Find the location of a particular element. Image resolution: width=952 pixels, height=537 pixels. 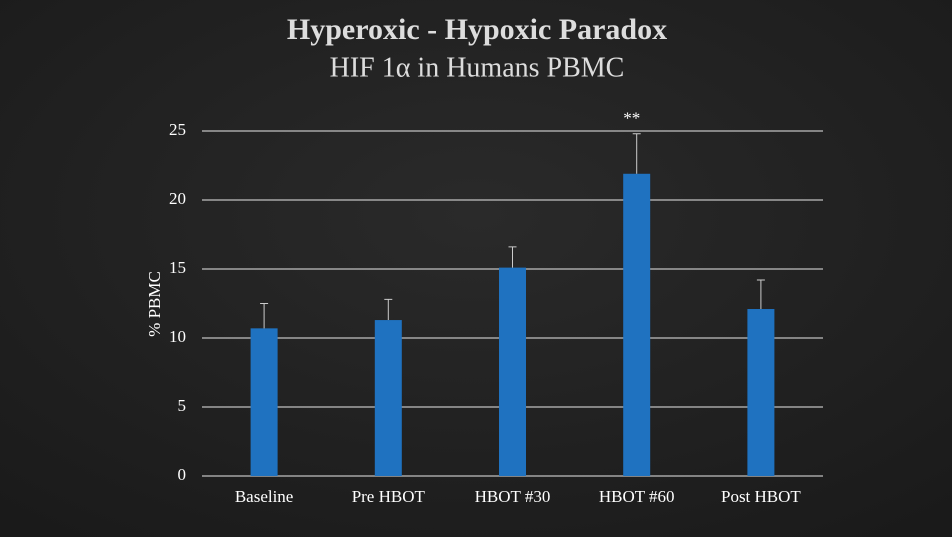

x-tick-label: HBOT #60 is located at coordinates (637, 496).